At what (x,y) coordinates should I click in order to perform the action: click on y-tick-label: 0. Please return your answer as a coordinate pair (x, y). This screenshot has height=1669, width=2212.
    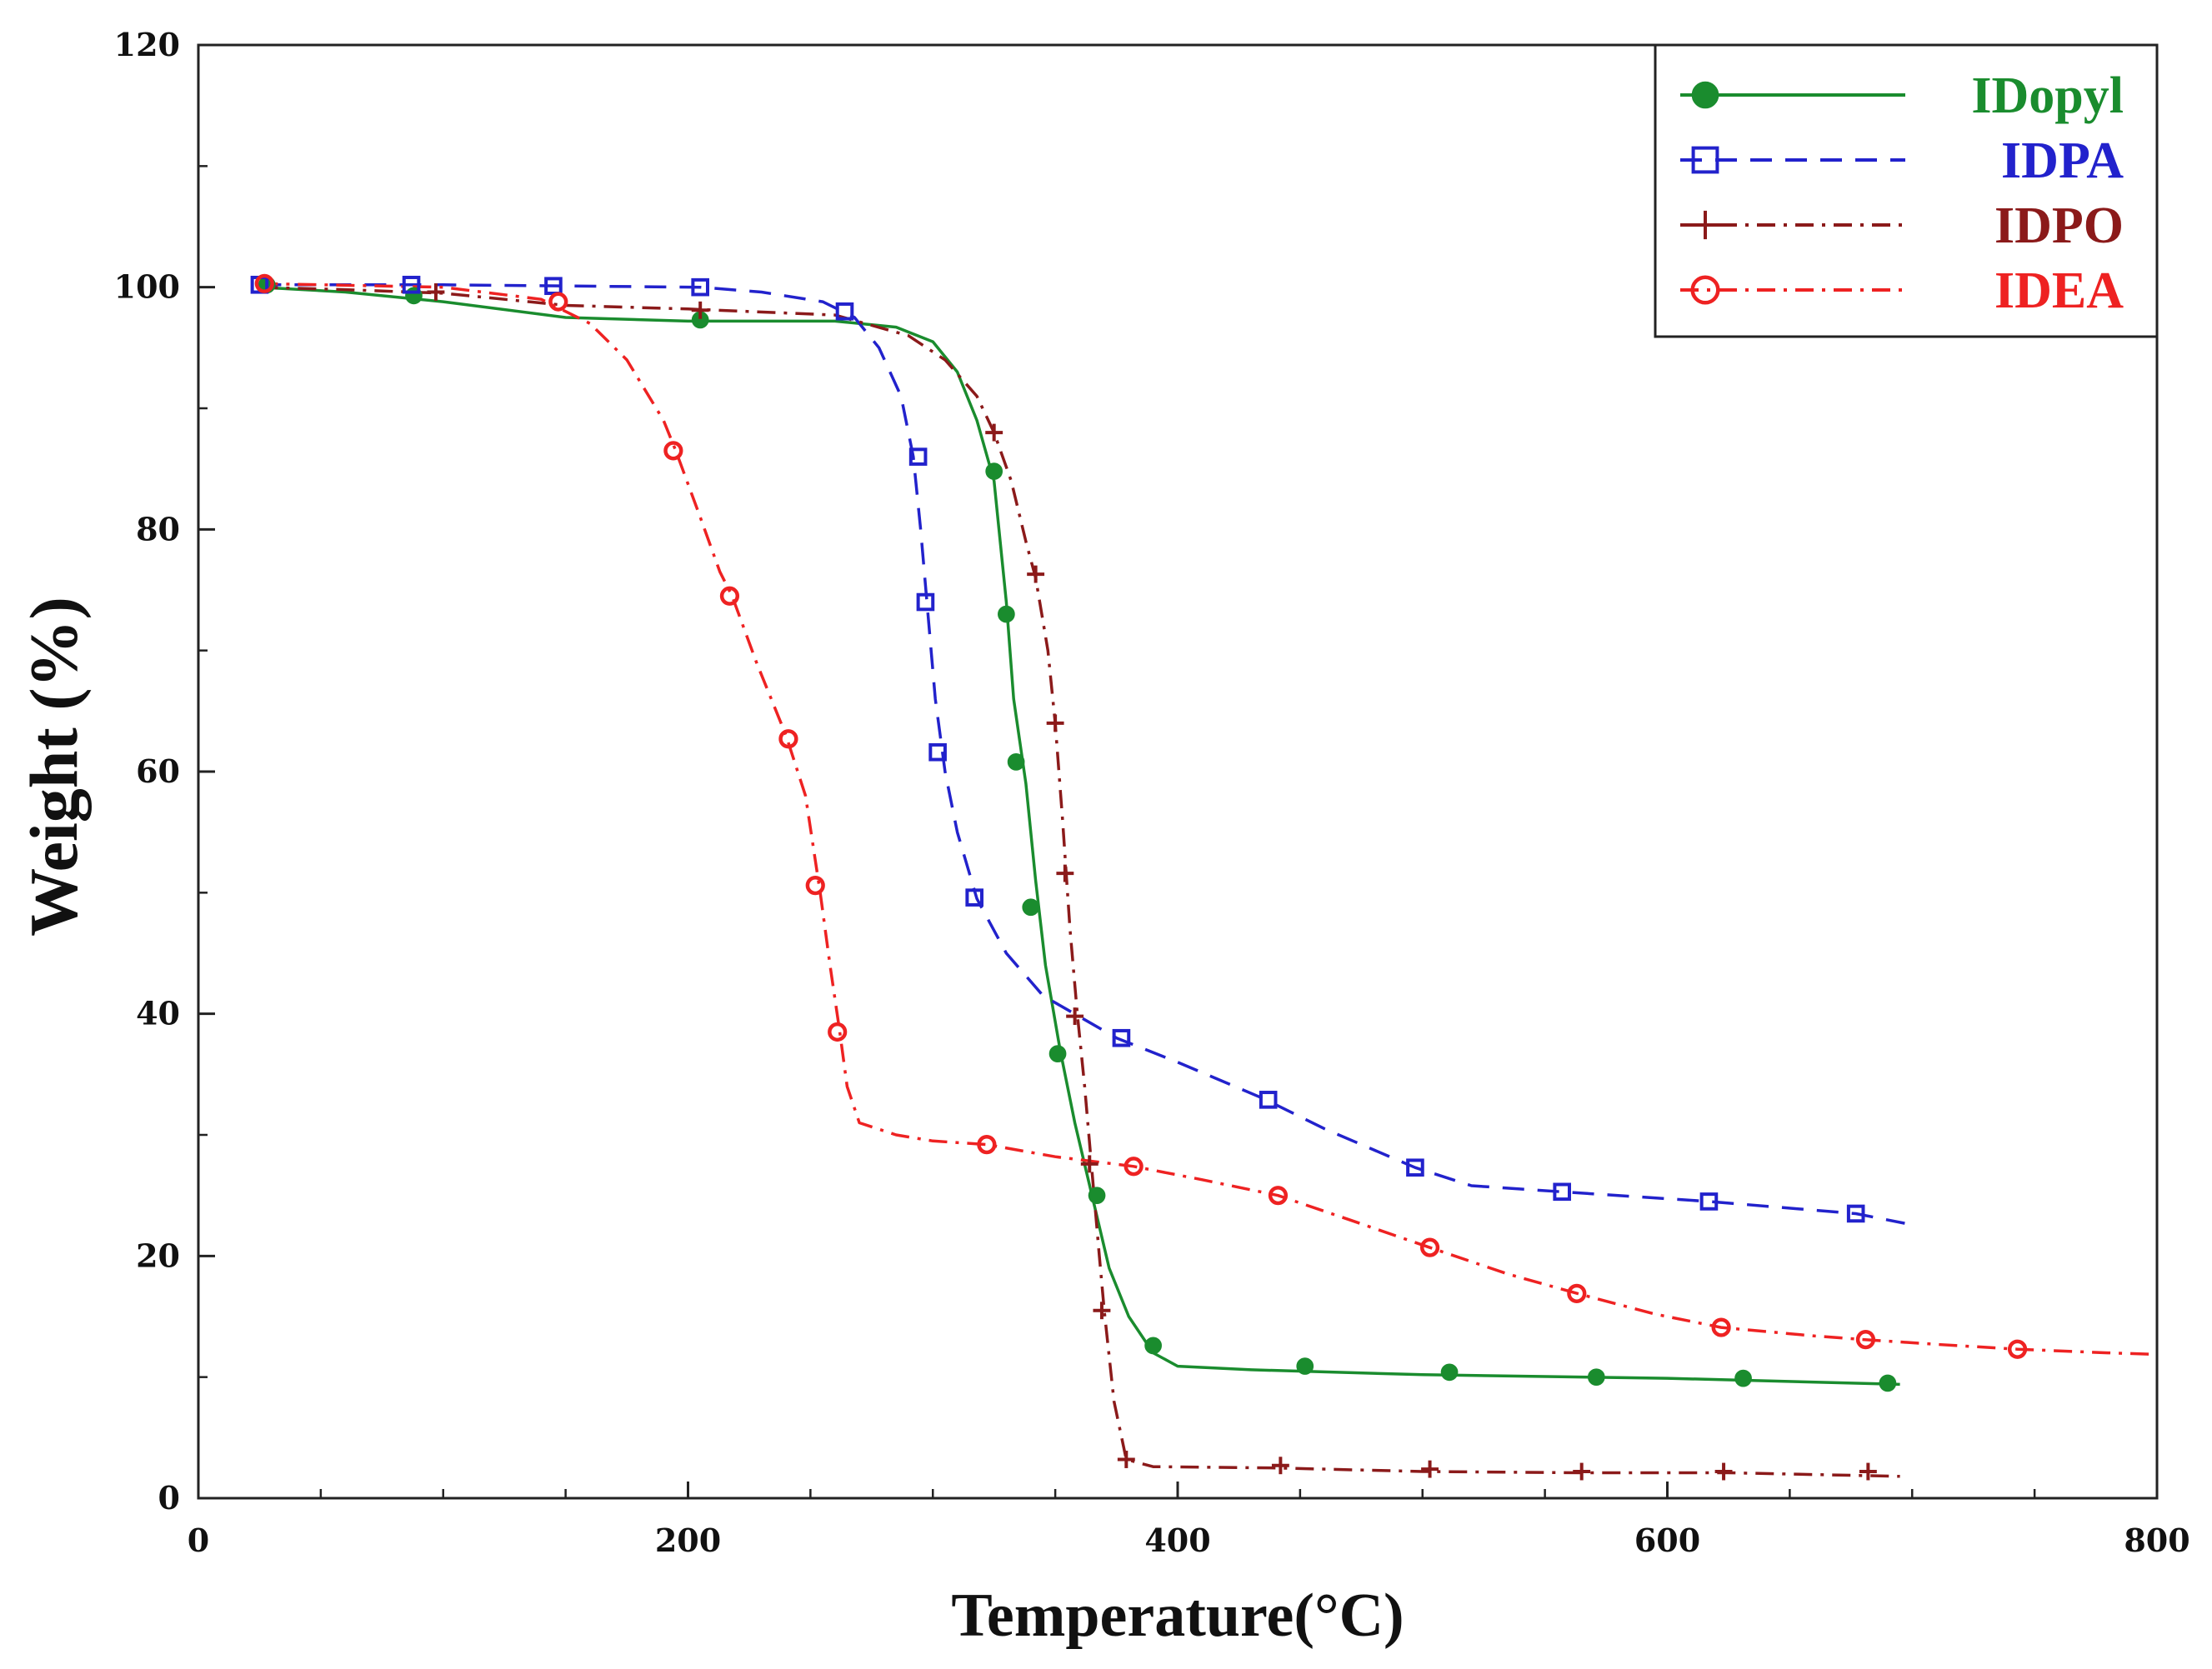
    Looking at the image, I should click on (169, 1498).